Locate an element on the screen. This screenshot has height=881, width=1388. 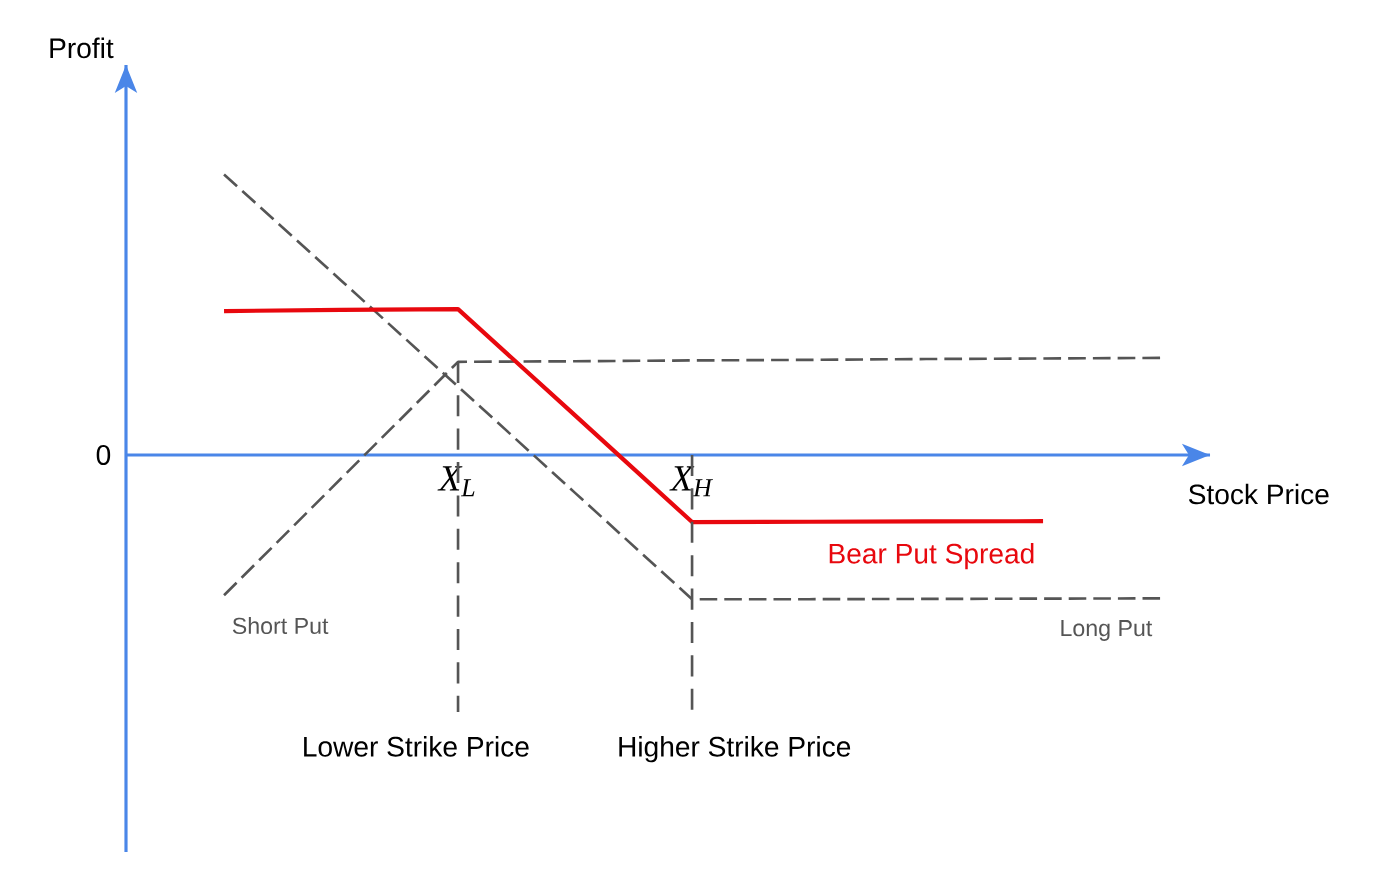
x-tick-label: X$_{L}$ is located at coordinates (456, 481).